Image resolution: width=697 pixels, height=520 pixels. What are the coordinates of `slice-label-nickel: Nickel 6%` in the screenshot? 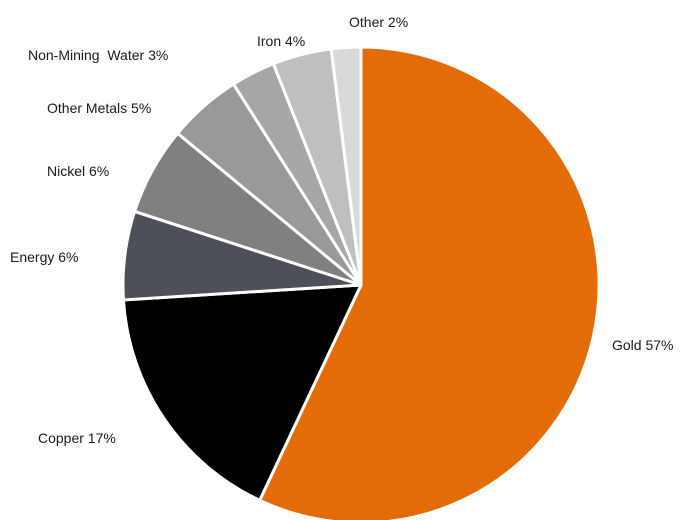 It's located at (78, 171).